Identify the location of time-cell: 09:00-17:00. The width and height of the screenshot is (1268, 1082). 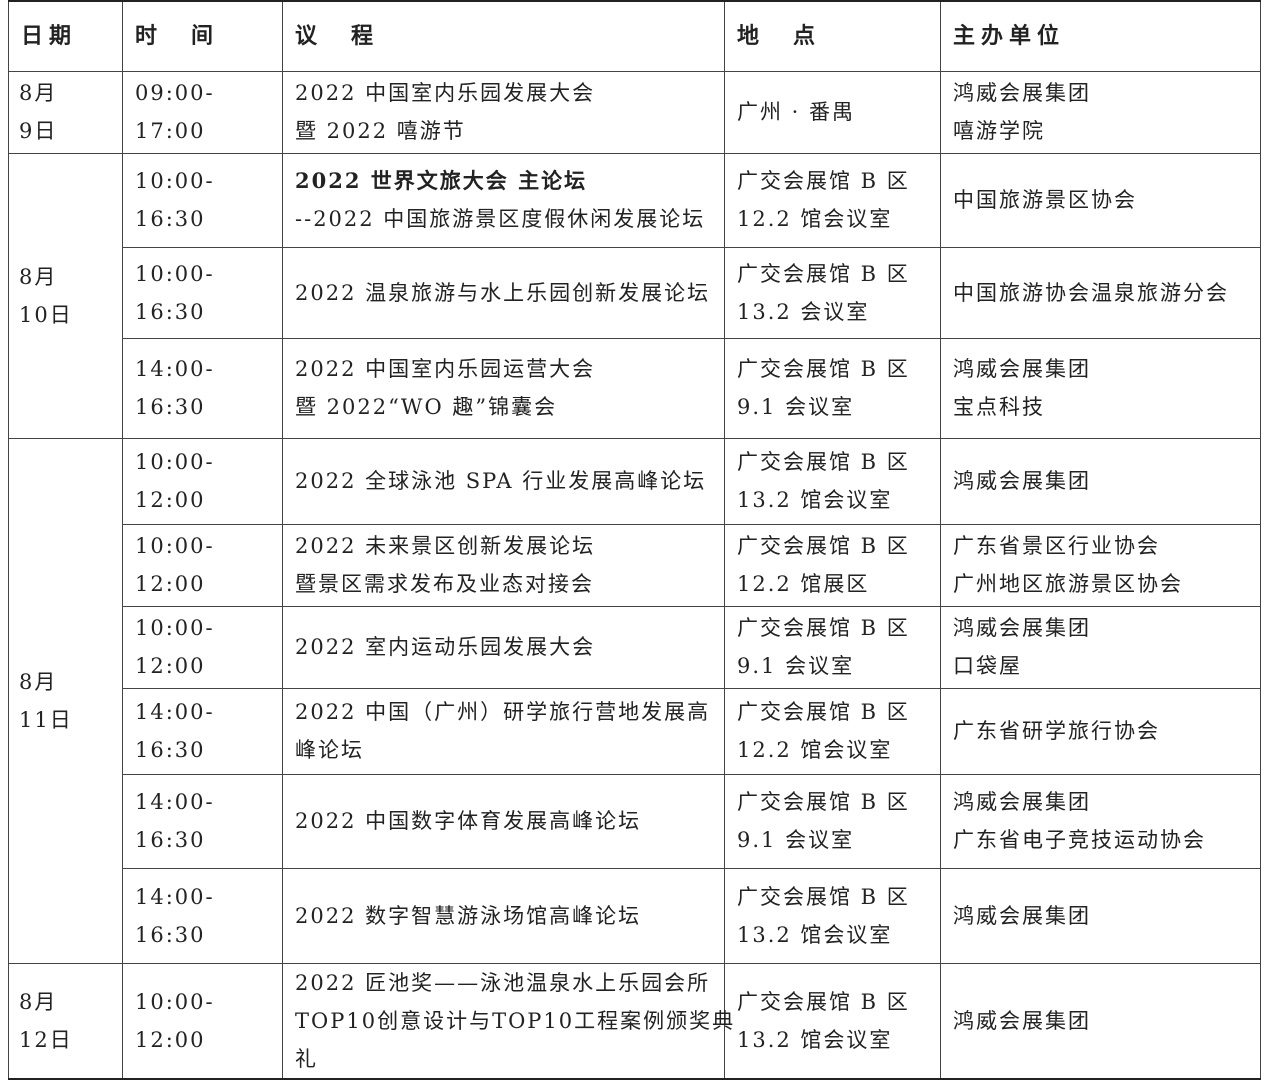
(202, 112).